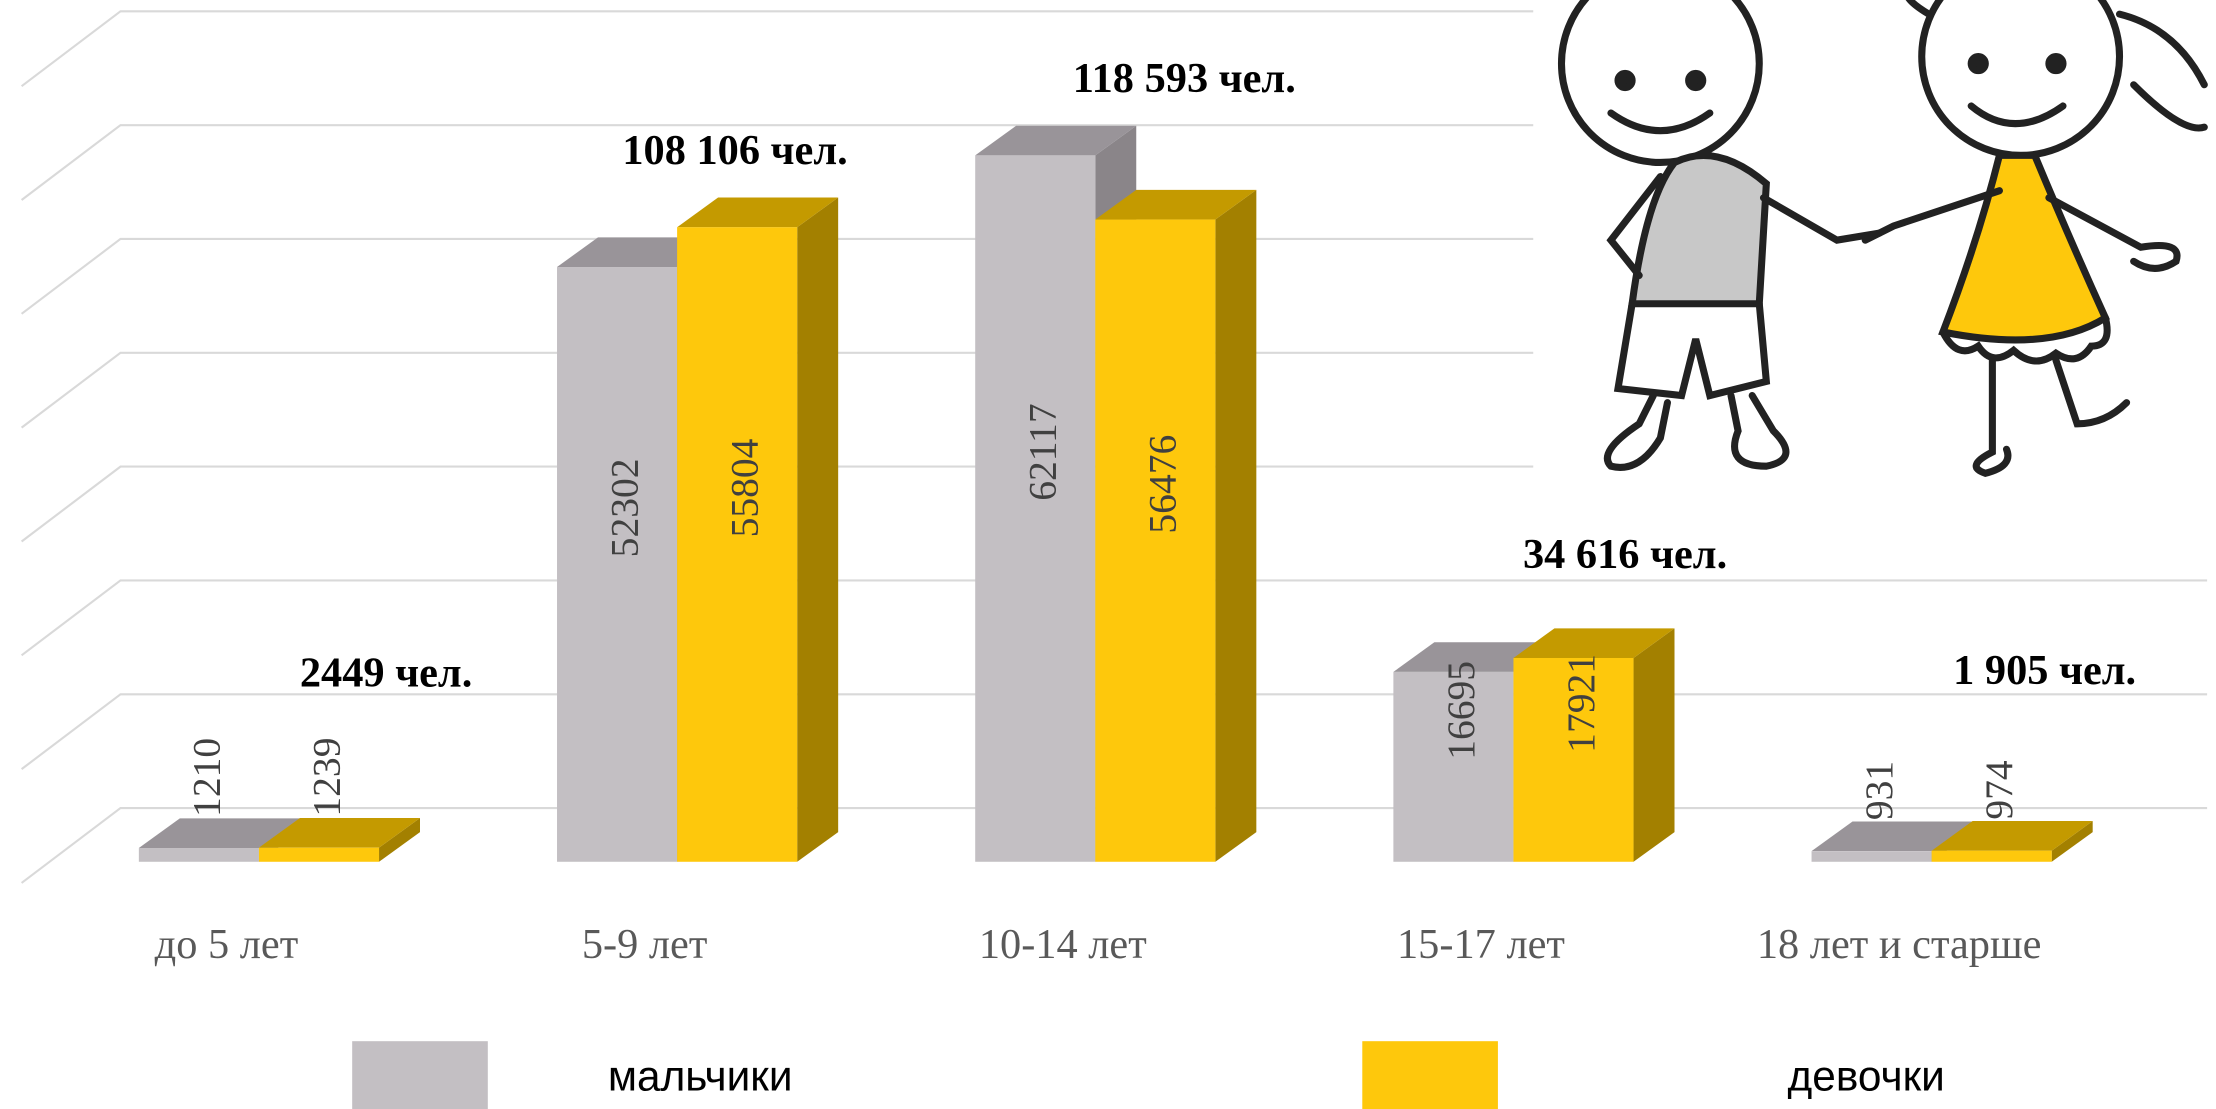 Image resolution: width=2216 pixels, height=1109 pixels. Describe the element at coordinates (645, 944) in the screenshot. I see `category-label: 5-9 лет` at that location.